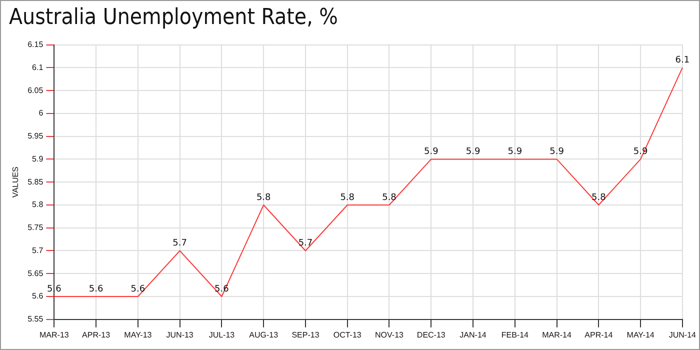 Image resolution: width=700 pixels, height=350 pixels. Describe the element at coordinates (36, 45) in the screenshot. I see `y-tick-label: 6.15` at that location.